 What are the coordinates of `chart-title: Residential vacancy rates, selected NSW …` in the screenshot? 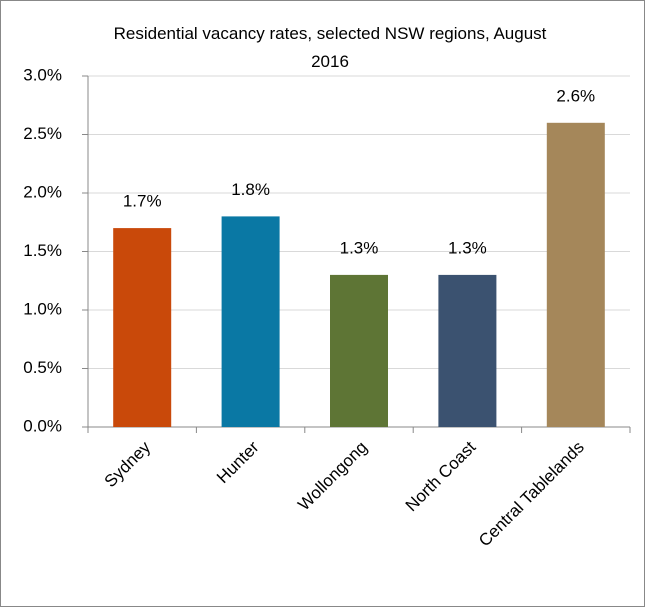 It's located at (330, 47).